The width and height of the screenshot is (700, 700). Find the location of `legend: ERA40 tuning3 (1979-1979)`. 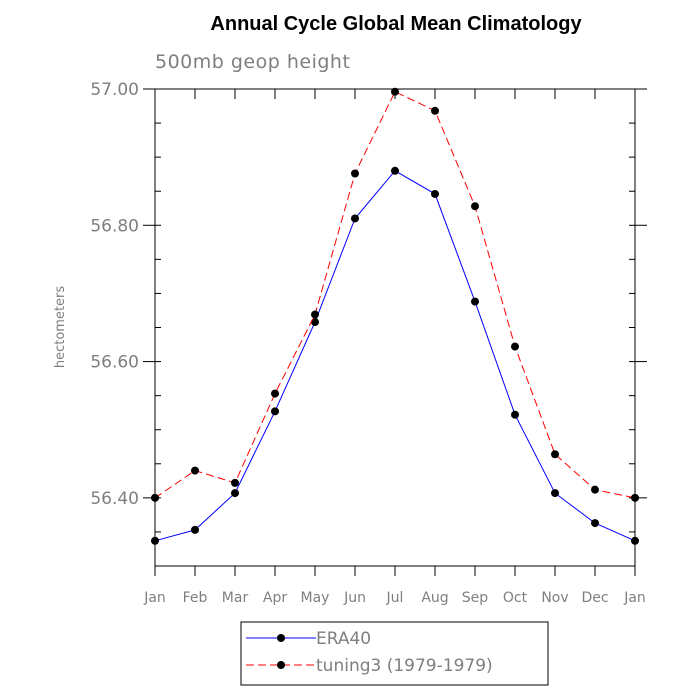

legend: ERA40 tuning3 (1979-1979) is located at coordinates (394, 653).